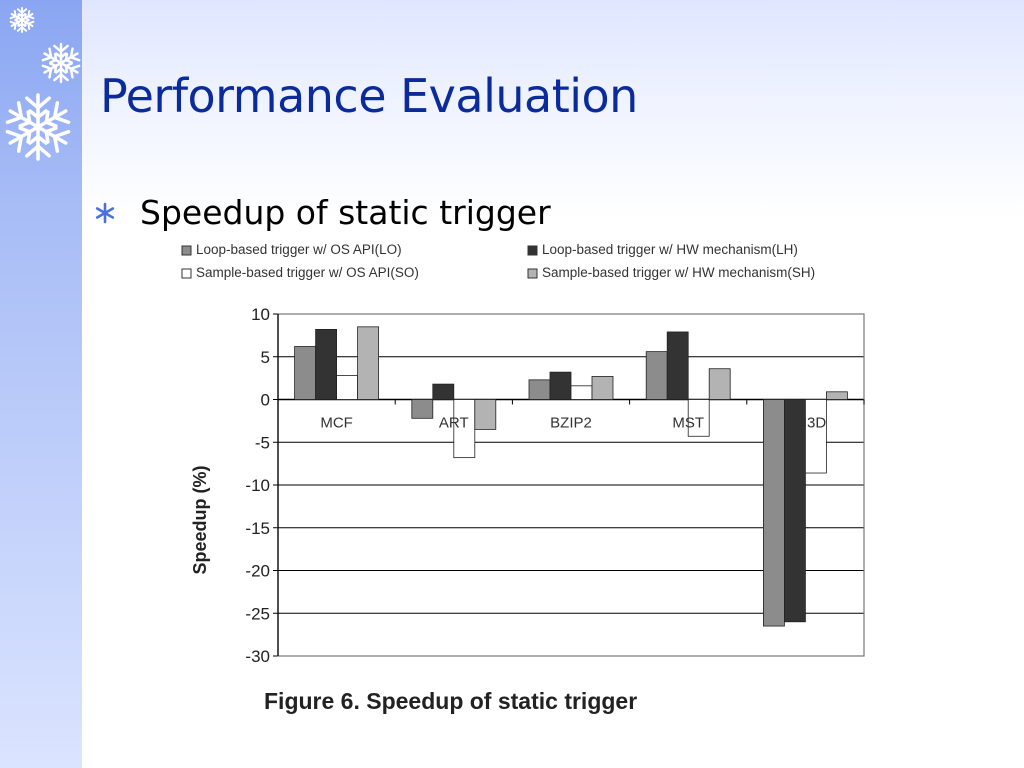  Describe the element at coordinates (307, 272) in the screenshot. I see `legend-label-2: Sample-based trigger w/ OS API(SO)` at that location.